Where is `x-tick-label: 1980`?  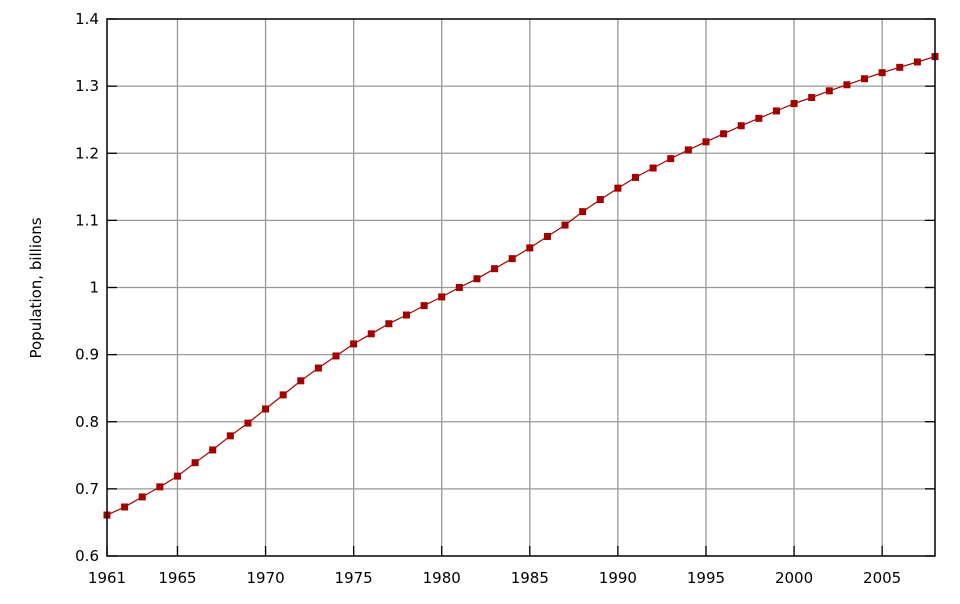
x-tick-label: 1980 is located at coordinates (442, 578).